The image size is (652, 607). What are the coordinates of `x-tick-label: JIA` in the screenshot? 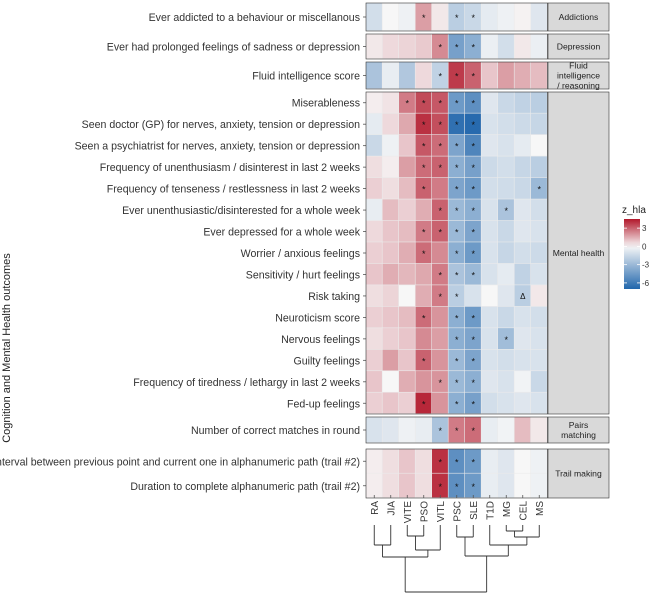 It's located at (391, 508).